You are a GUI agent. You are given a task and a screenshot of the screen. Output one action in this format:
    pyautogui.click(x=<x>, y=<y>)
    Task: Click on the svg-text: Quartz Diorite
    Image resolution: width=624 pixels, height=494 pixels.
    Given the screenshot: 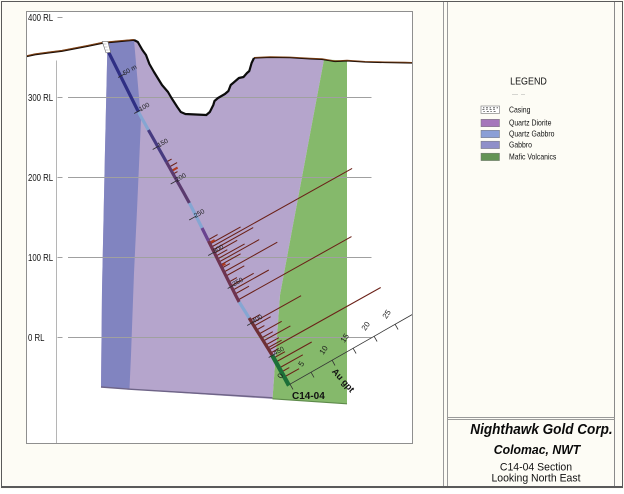 What is the action you would take?
    pyautogui.click(x=530, y=123)
    